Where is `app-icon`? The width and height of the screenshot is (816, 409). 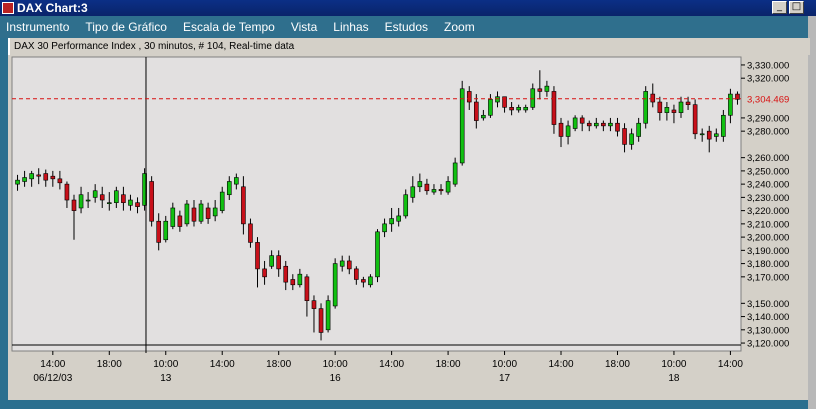
app-icon is located at coordinates (8, 8).